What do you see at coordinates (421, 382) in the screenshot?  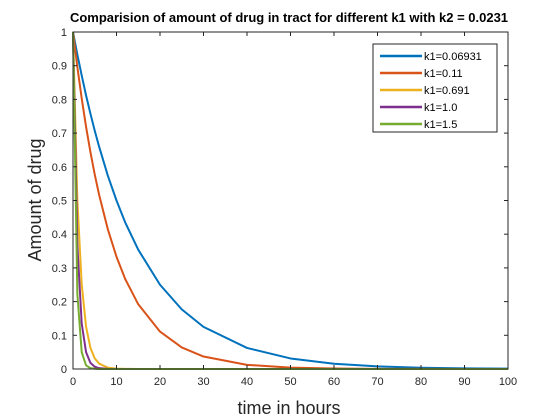 I see `x-tick-label: 80` at bounding box center [421, 382].